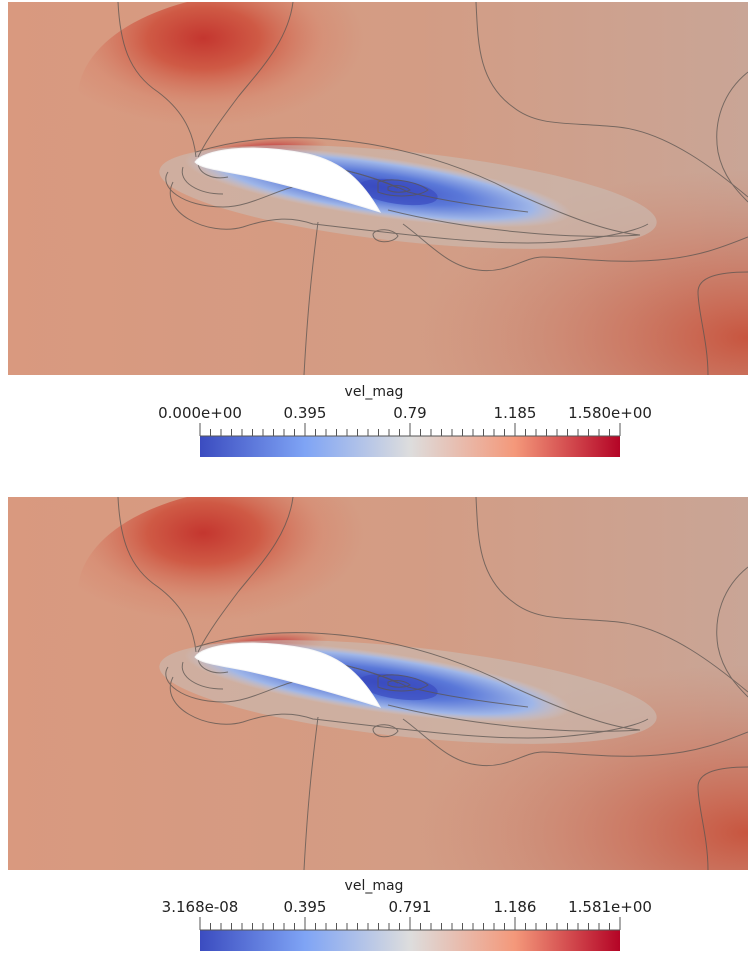  What do you see at coordinates (410, 907) in the screenshot?
I see `colorbar-tick-label: 0.791` at bounding box center [410, 907].